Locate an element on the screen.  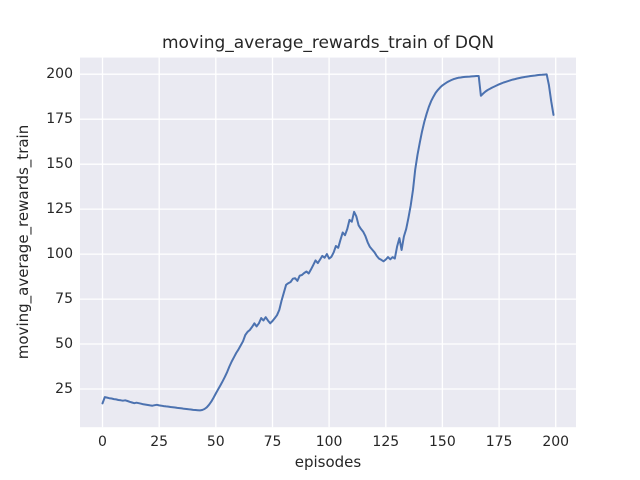
x-tick-label: 150 is located at coordinates (442, 442).